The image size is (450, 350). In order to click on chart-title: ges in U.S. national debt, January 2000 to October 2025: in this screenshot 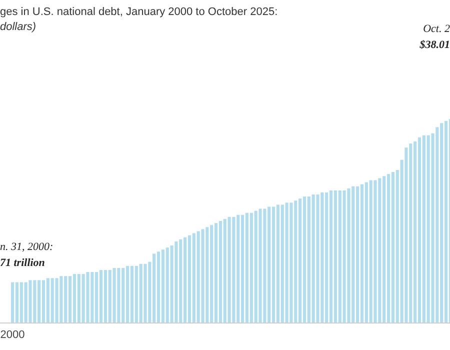, I will do `click(139, 12)`.